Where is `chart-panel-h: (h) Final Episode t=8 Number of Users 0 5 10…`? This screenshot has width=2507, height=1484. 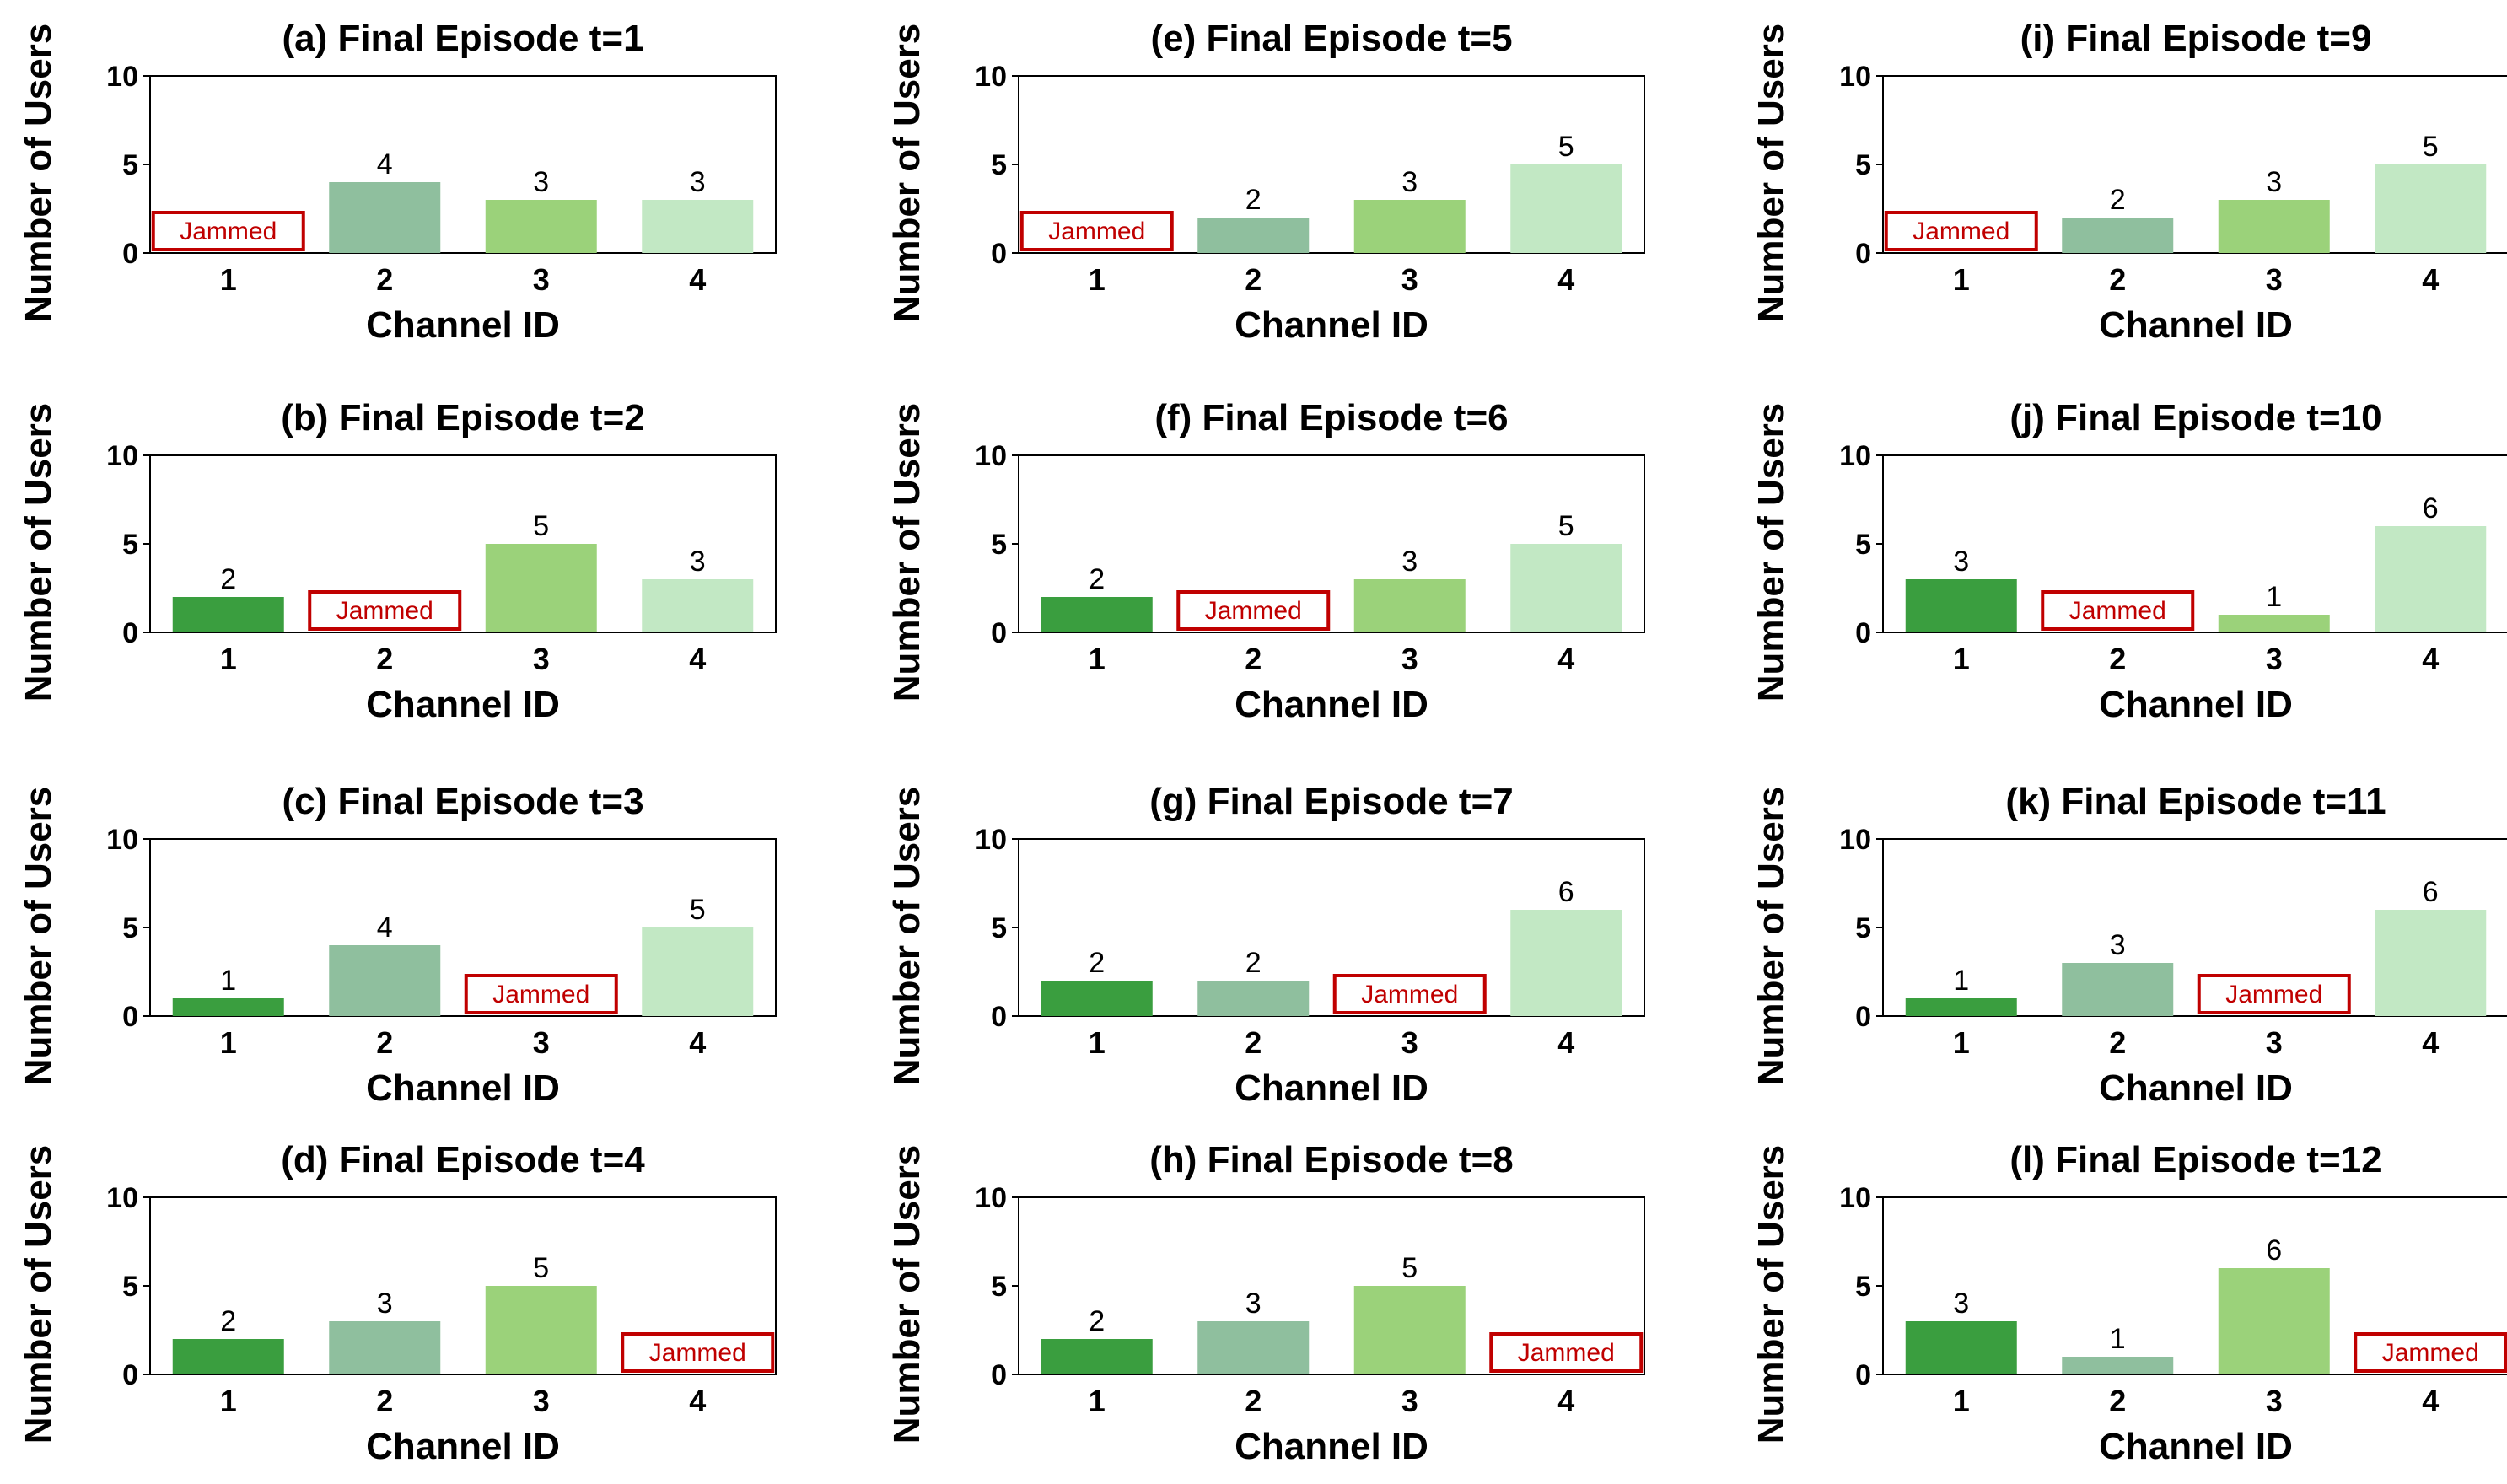 chart-panel-h: (h) Final Episode t=8 Number of Users 0 5 10… is located at coordinates (1290, 1302).